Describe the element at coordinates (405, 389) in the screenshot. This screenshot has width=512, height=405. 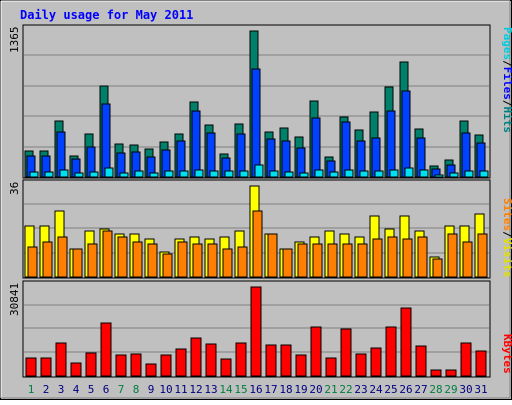
I see `x-tick-label-day-26: 26` at that location.